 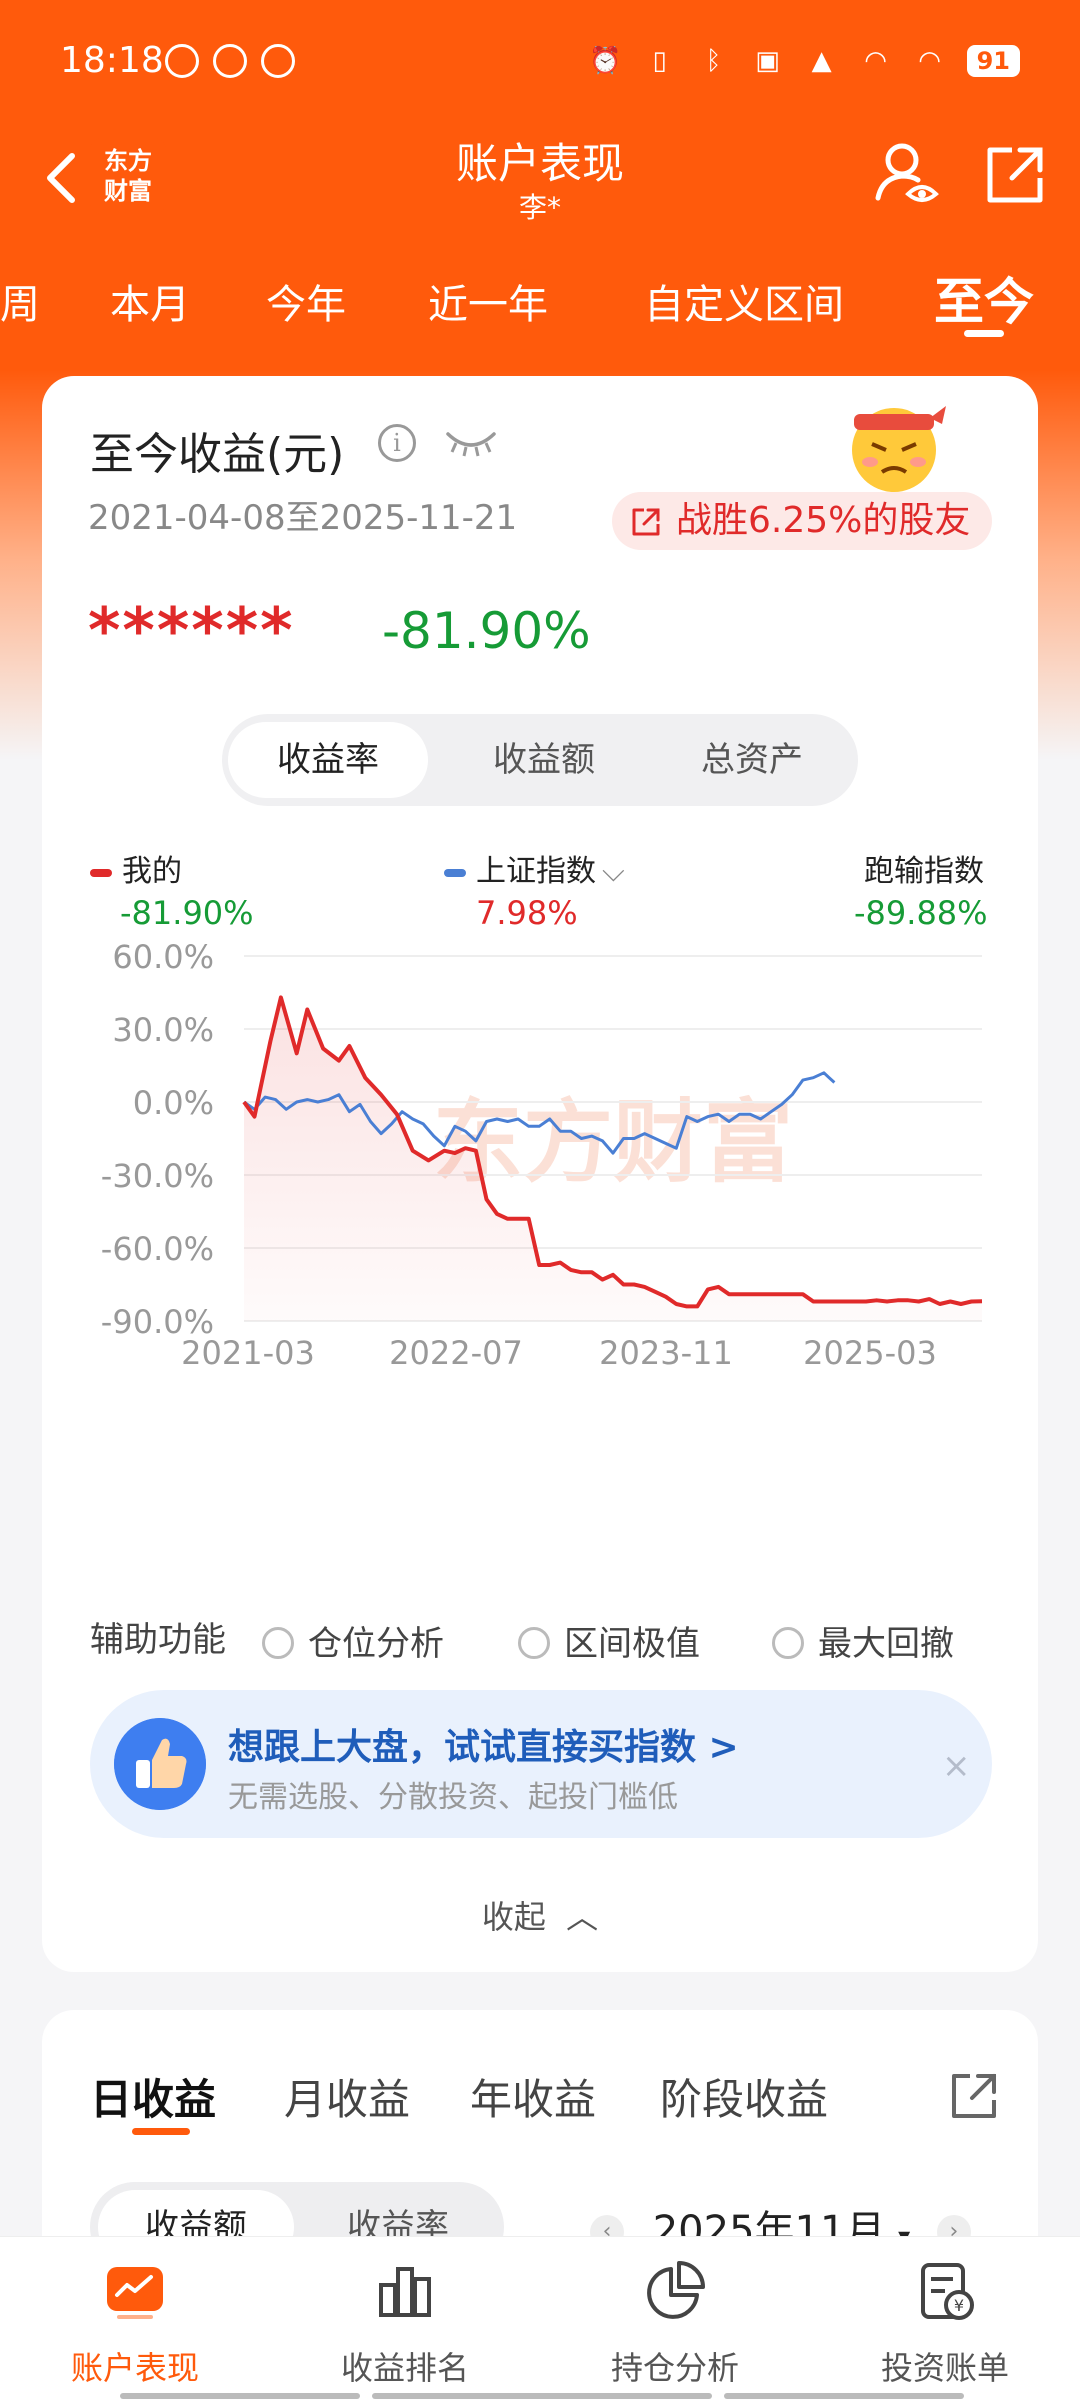 What do you see at coordinates (158, 1640) in the screenshot?
I see `aux-functions-label: 辅助功能` at bounding box center [158, 1640].